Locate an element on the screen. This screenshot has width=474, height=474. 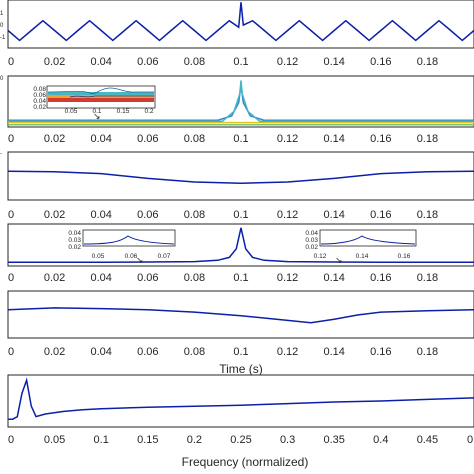
inset-x-tick-label: 0.1 is located at coordinates (96, 111).